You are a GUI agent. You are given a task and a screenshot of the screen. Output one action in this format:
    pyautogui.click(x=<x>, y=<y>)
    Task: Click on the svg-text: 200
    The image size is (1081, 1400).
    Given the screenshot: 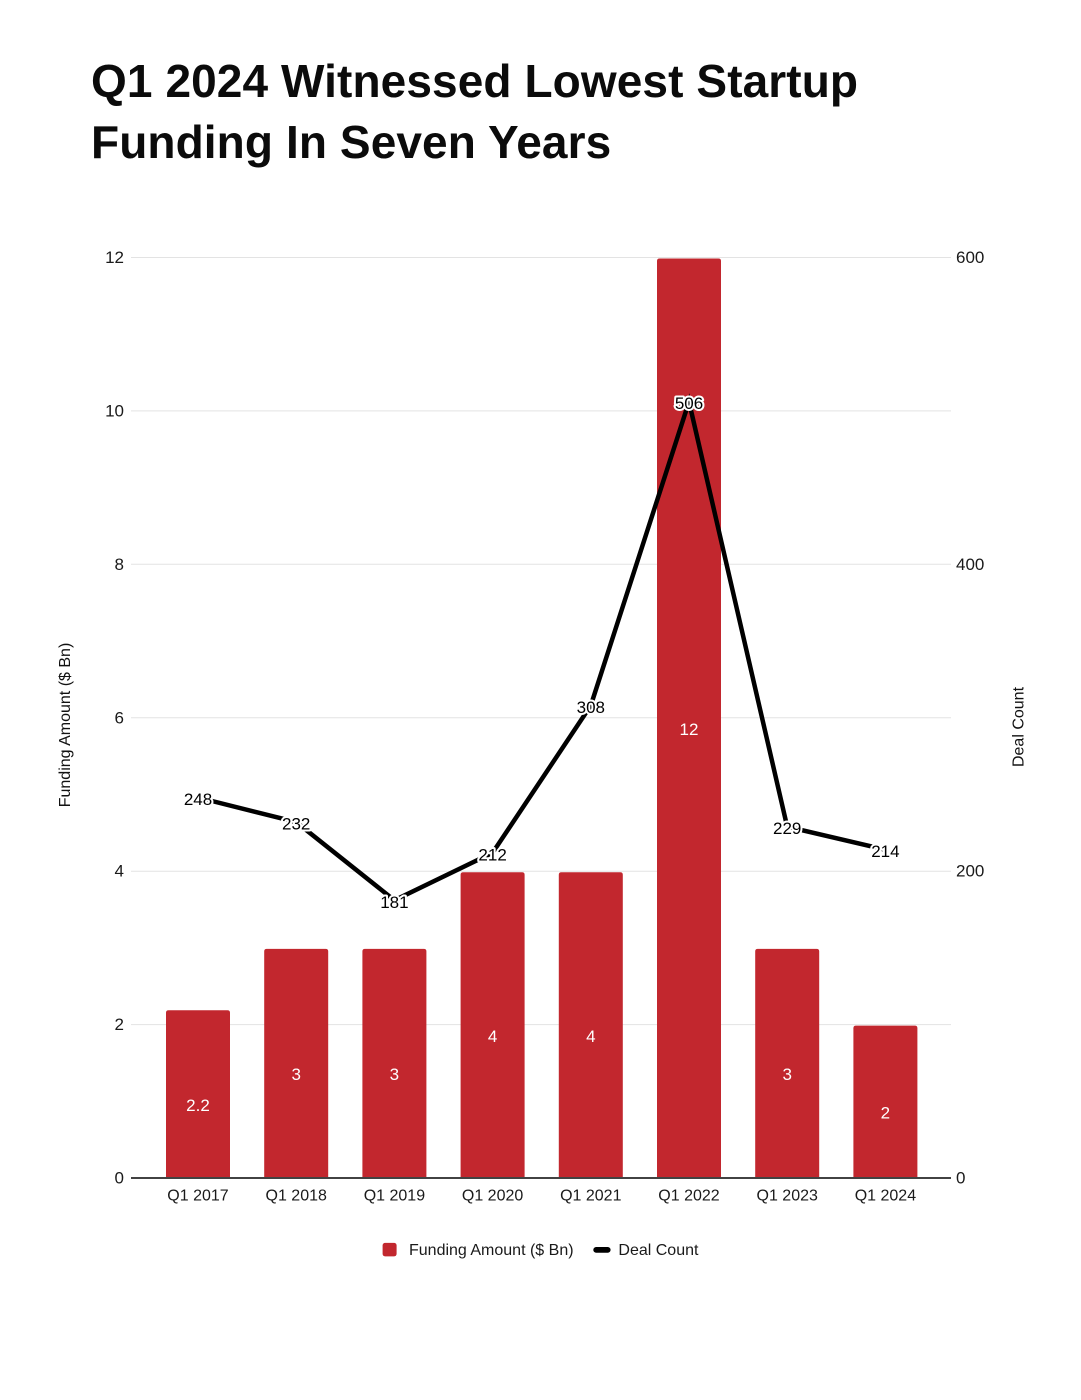 What is the action you would take?
    pyautogui.click(x=970, y=871)
    